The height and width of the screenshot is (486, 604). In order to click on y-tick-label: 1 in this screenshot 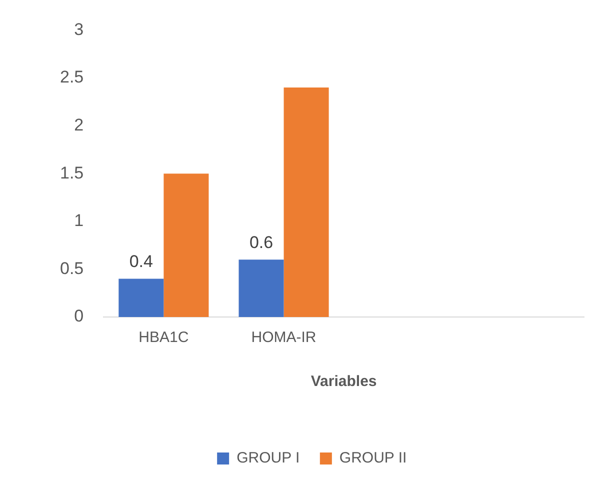, I will do `click(79, 220)`.